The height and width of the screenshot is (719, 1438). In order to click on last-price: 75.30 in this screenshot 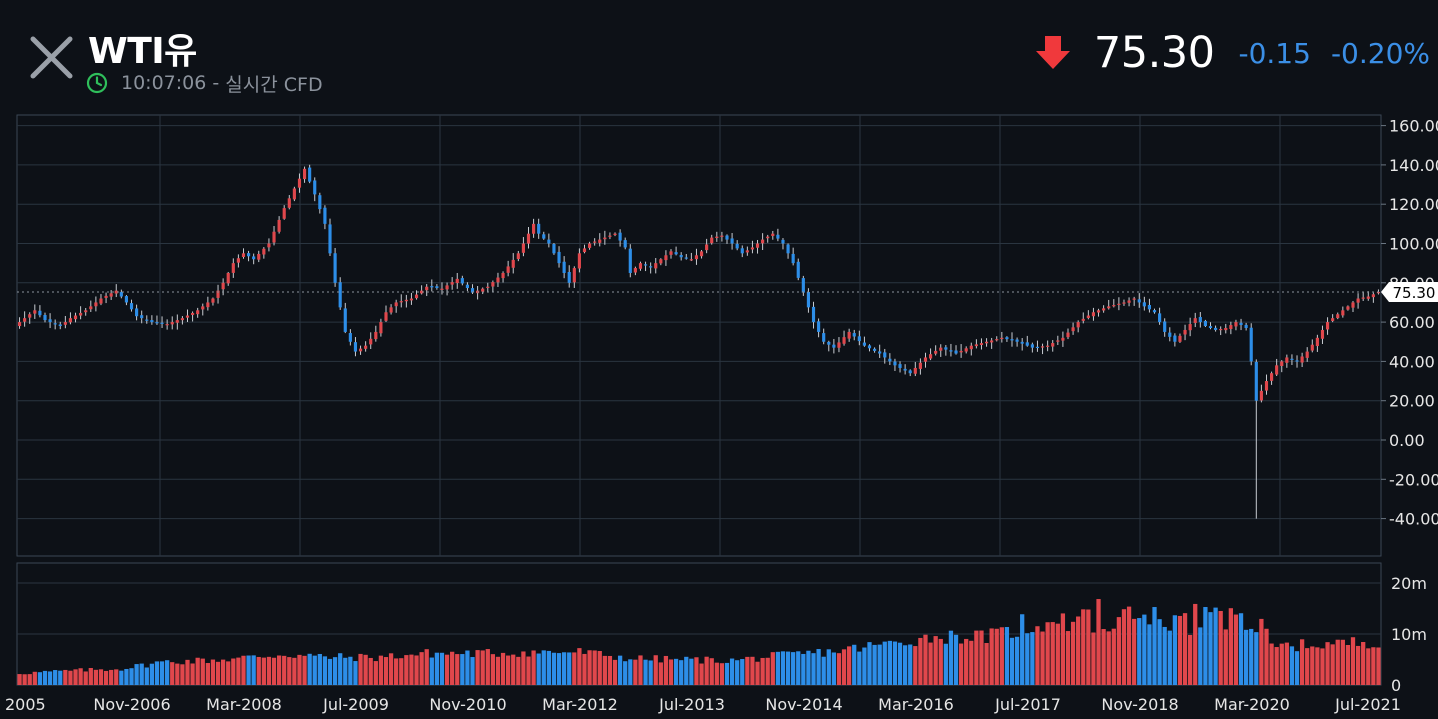, I will do `click(1154, 53)`.